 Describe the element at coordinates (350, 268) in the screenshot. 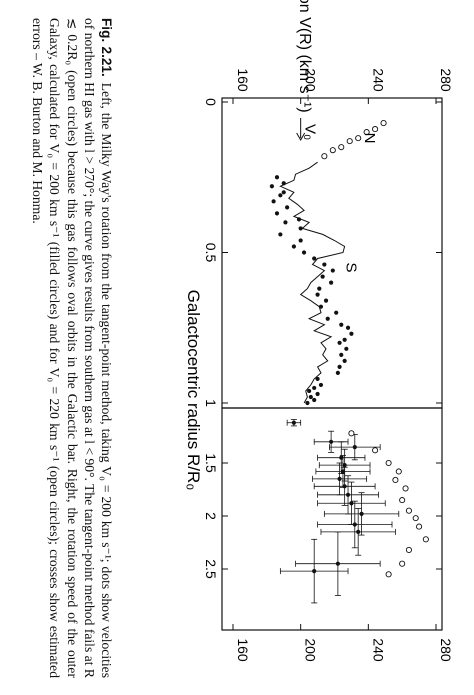

I see `annotation-label: S` at that location.